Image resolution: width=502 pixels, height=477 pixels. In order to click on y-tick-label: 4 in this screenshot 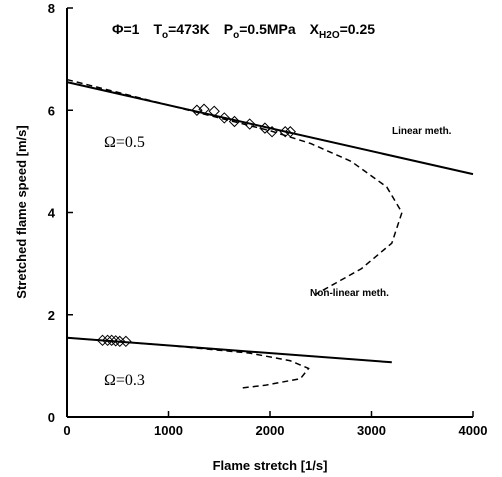, I will do `click(52, 213)`.